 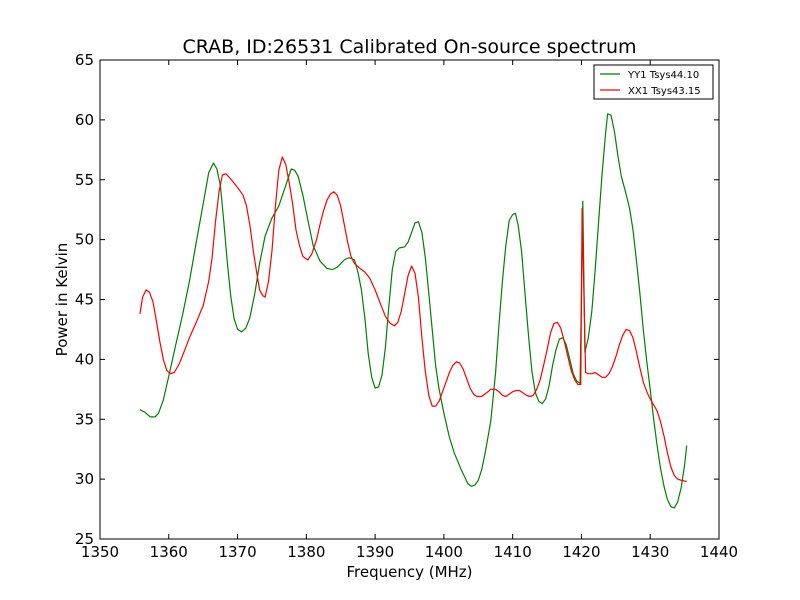 What do you see at coordinates (84, 359) in the screenshot?
I see `y-tick-label: 40` at bounding box center [84, 359].